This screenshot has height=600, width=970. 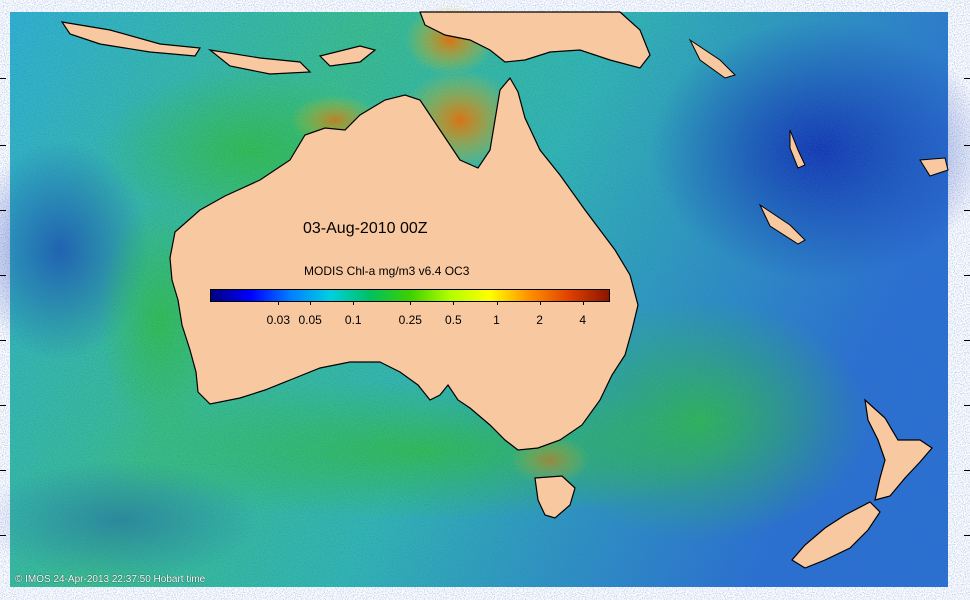 What do you see at coordinates (131, 39) in the screenshot?
I see `java-land` at bounding box center [131, 39].